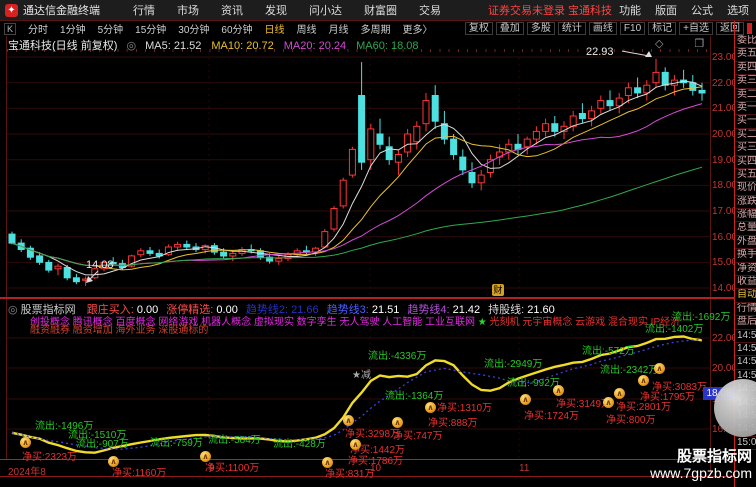 The width and height of the screenshot is (756, 487). Describe the element at coordinates (571, 28) in the screenshot. I see `tool-button: 统计` at that location.